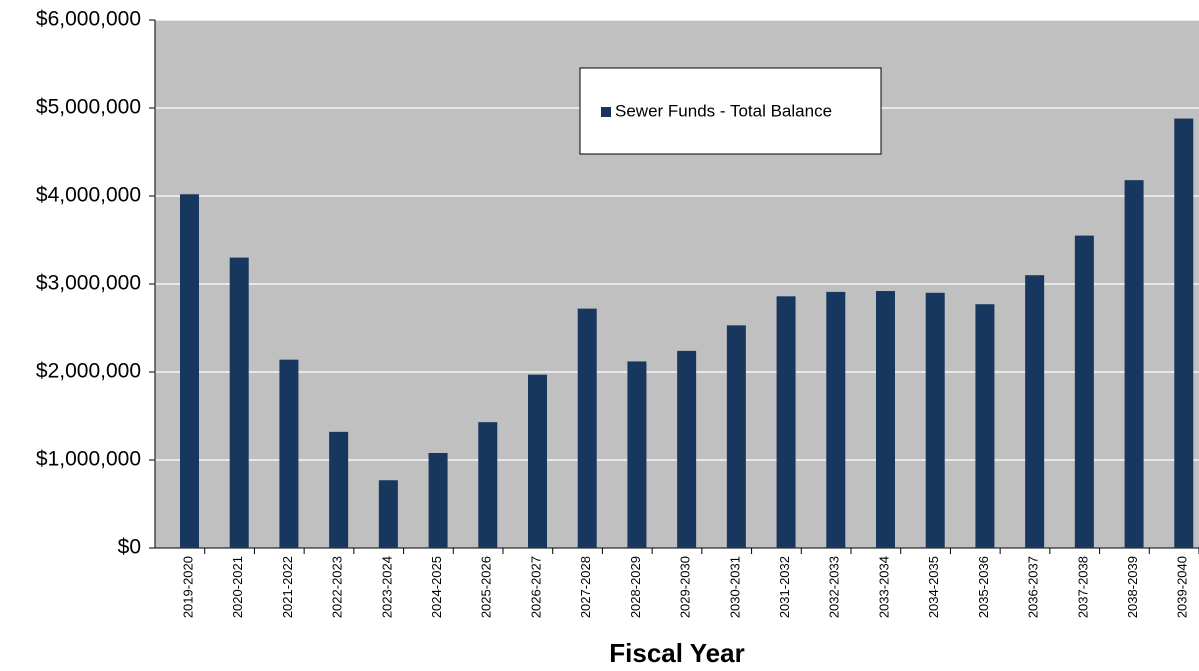  What do you see at coordinates (88, 195) in the screenshot?
I see `y-tick-label: $4,000,000` at bounding box center [88, 195].